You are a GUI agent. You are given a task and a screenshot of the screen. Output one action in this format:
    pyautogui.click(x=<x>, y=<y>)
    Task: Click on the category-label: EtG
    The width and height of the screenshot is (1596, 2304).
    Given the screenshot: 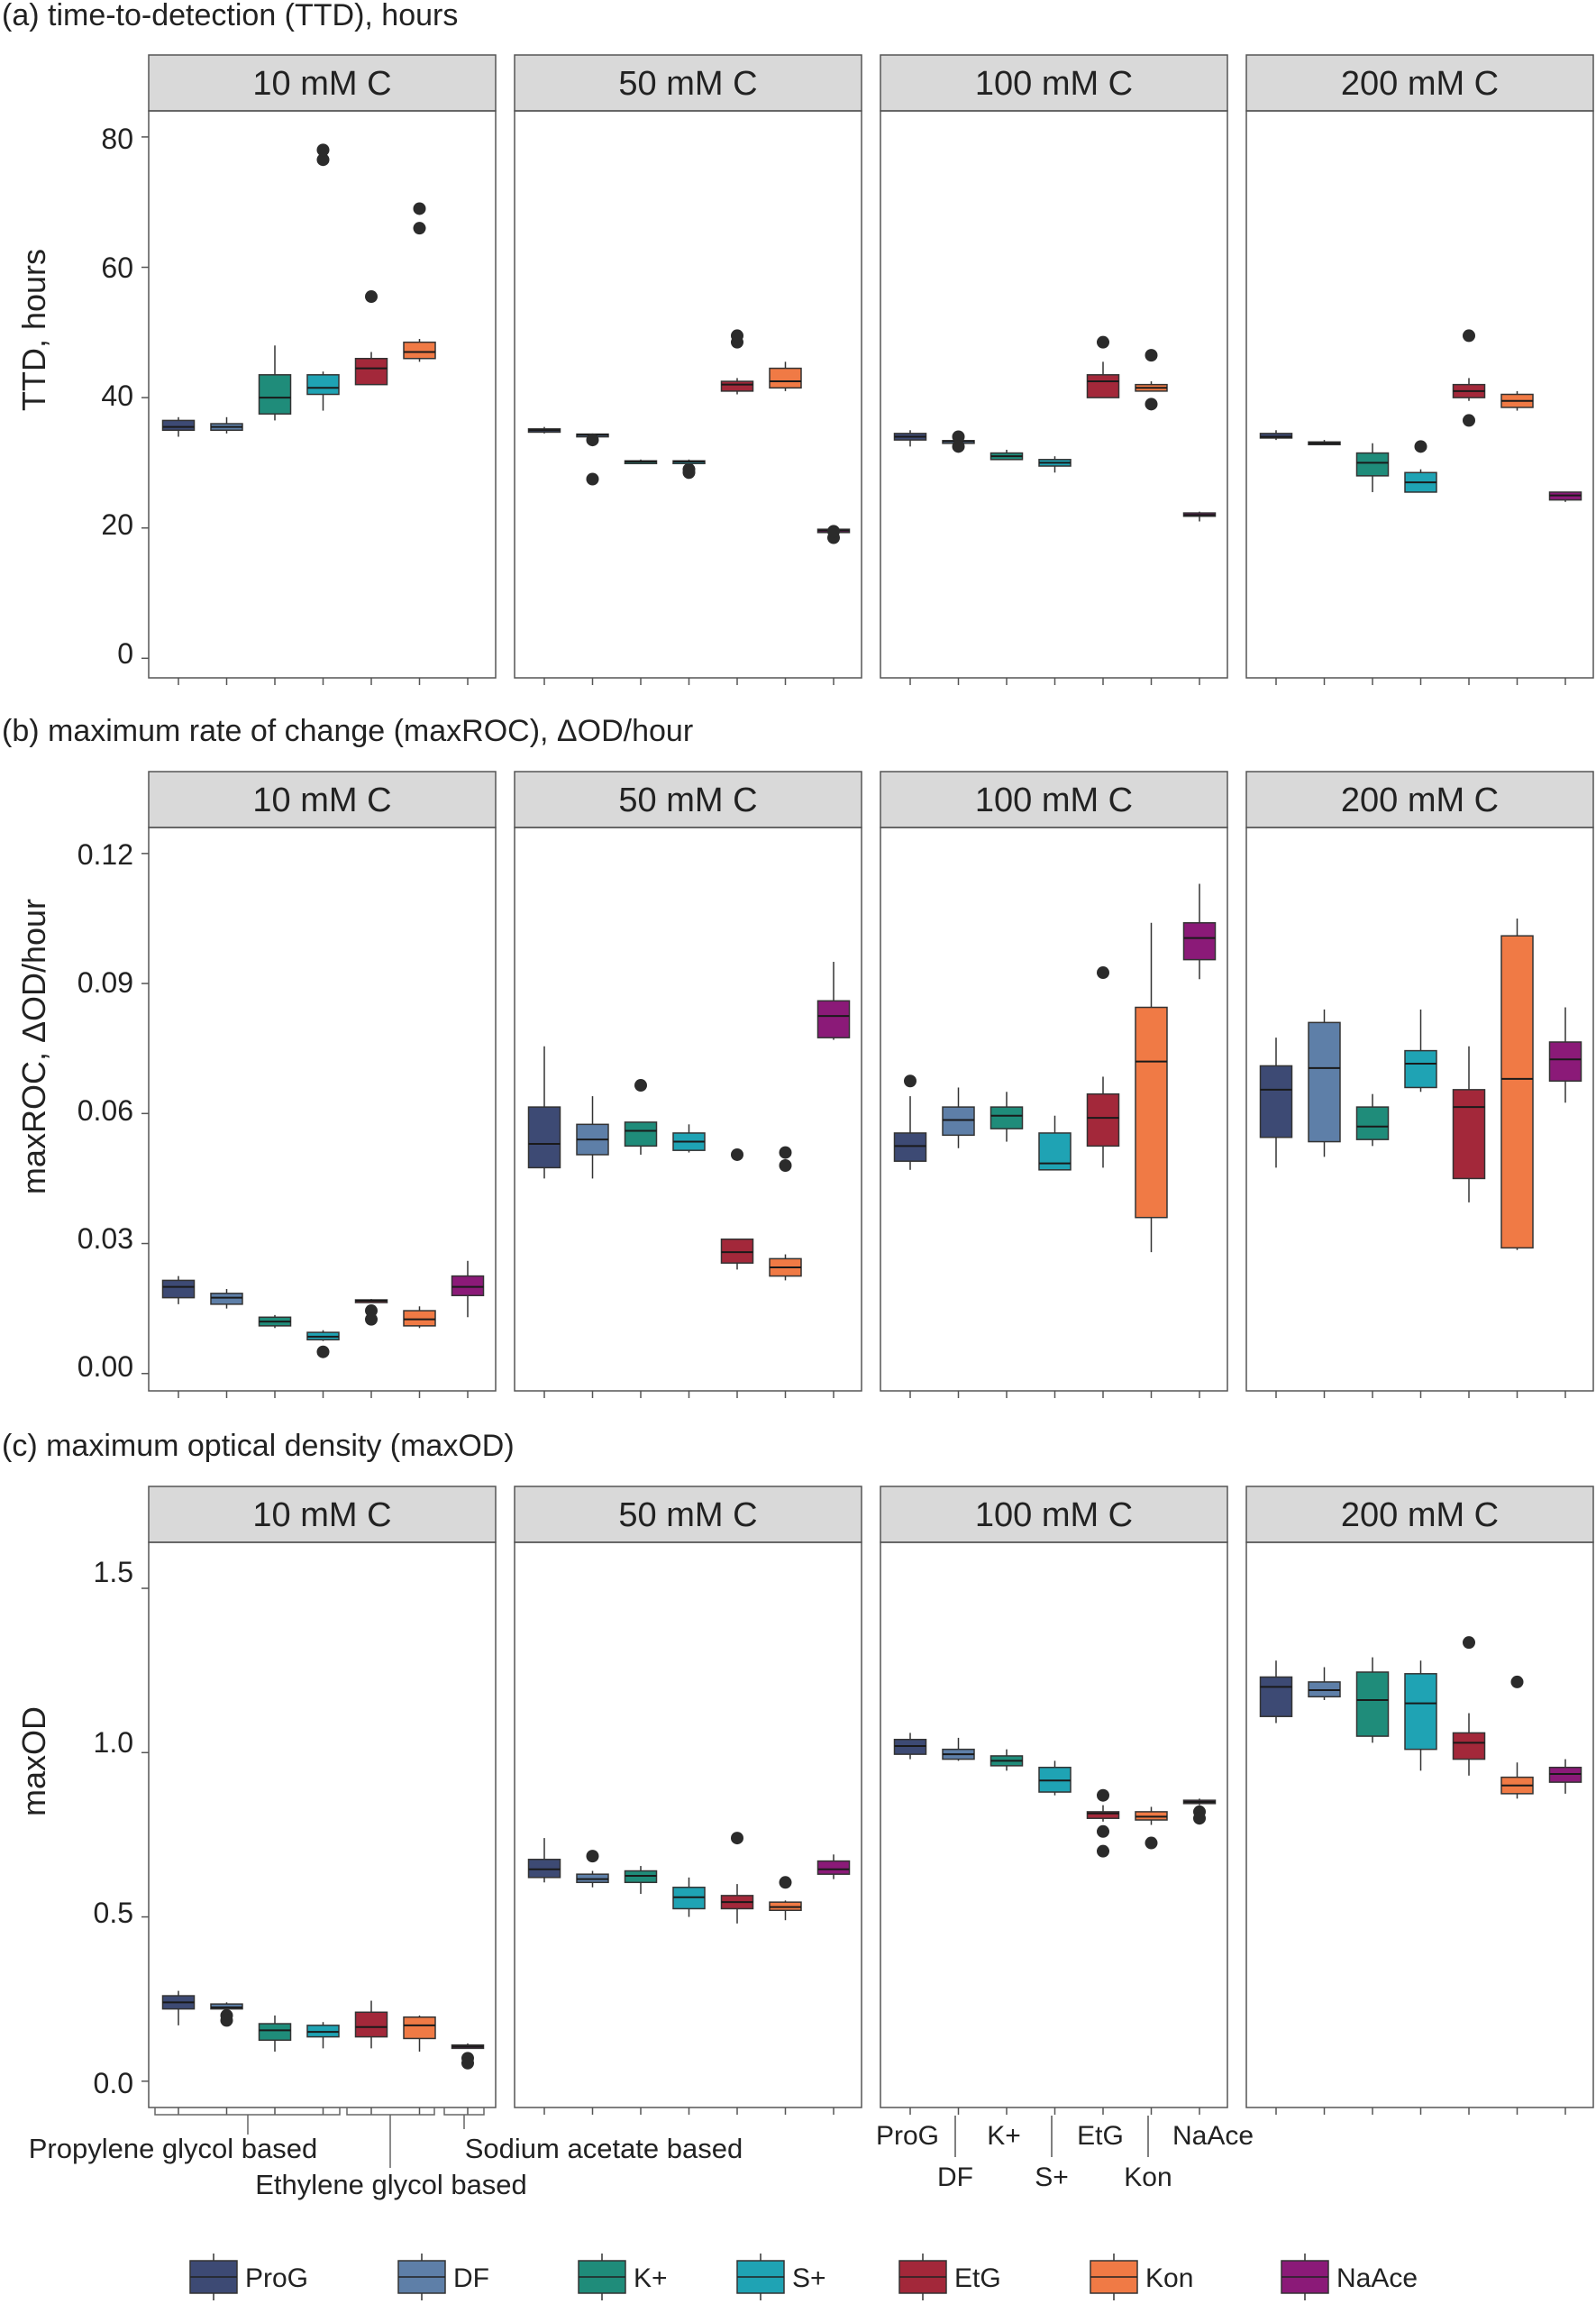 What is the action you would take?
    pyautogui.click(x=1100, y=2136)
    